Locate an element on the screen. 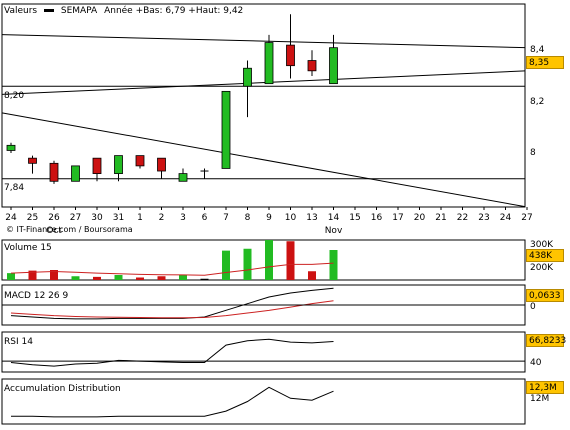 The height and width of the screenshot is (430, 570). price-ytick: 8,4 is located at coordinates (537, 50).